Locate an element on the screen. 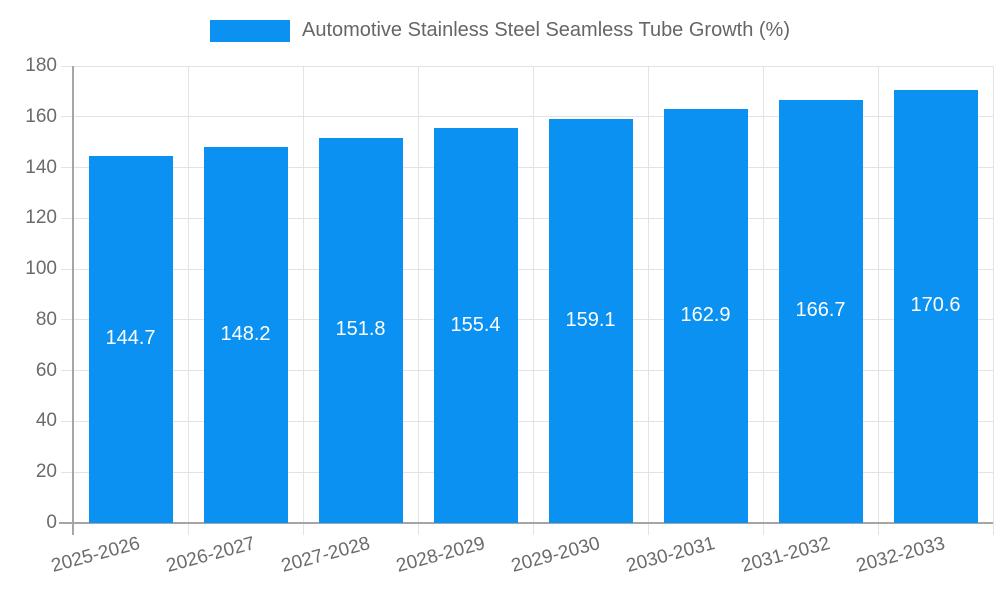 This screenshot has height=600, width=1000. x-tick-label: 2026-2027 is located at coordinates (210, 555).